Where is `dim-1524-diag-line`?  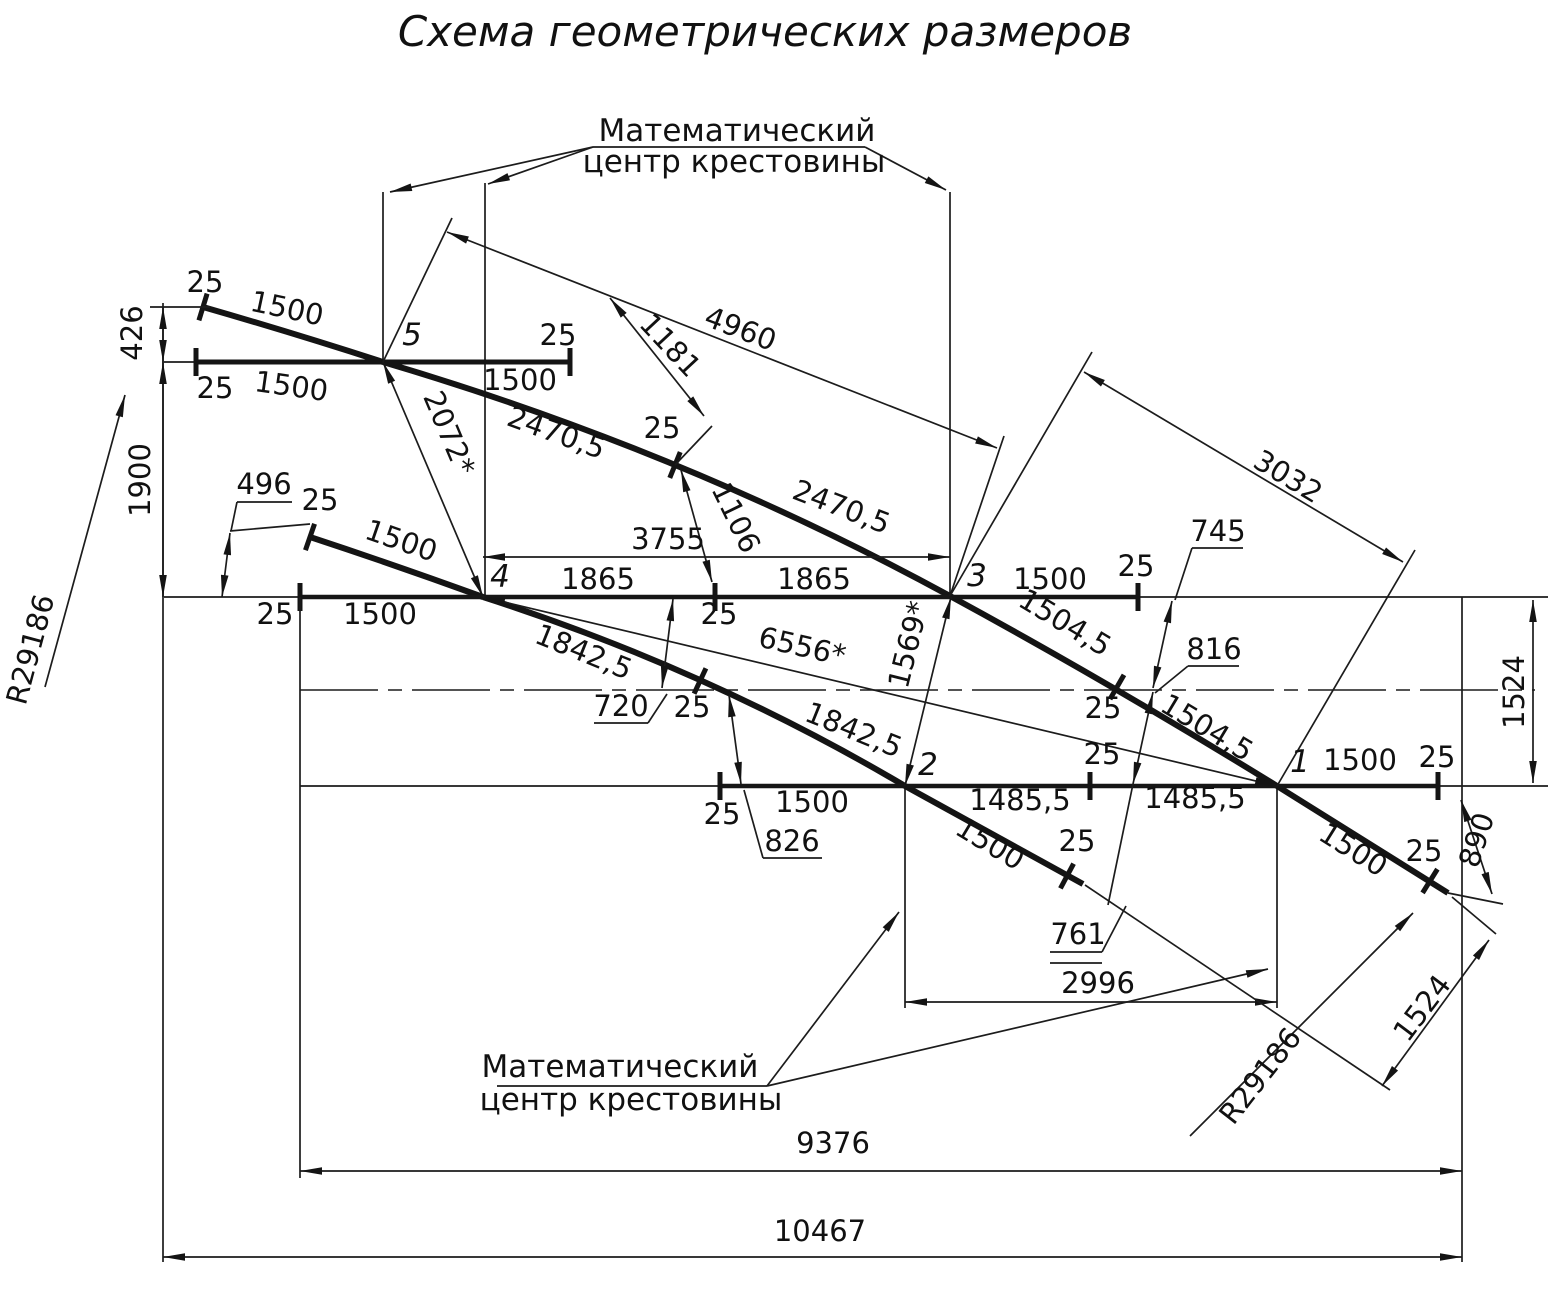 dim-1524-diag-line is located at coordinates (1435, 1013).